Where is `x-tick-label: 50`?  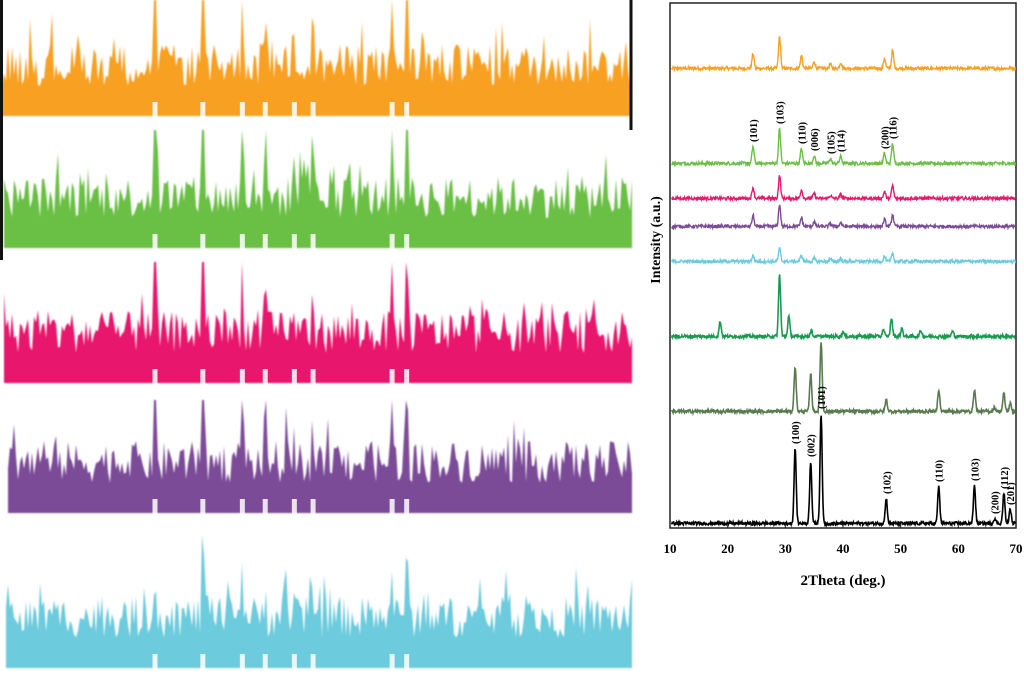 x-tick-label: 50 is located at coordinates (900, 548).